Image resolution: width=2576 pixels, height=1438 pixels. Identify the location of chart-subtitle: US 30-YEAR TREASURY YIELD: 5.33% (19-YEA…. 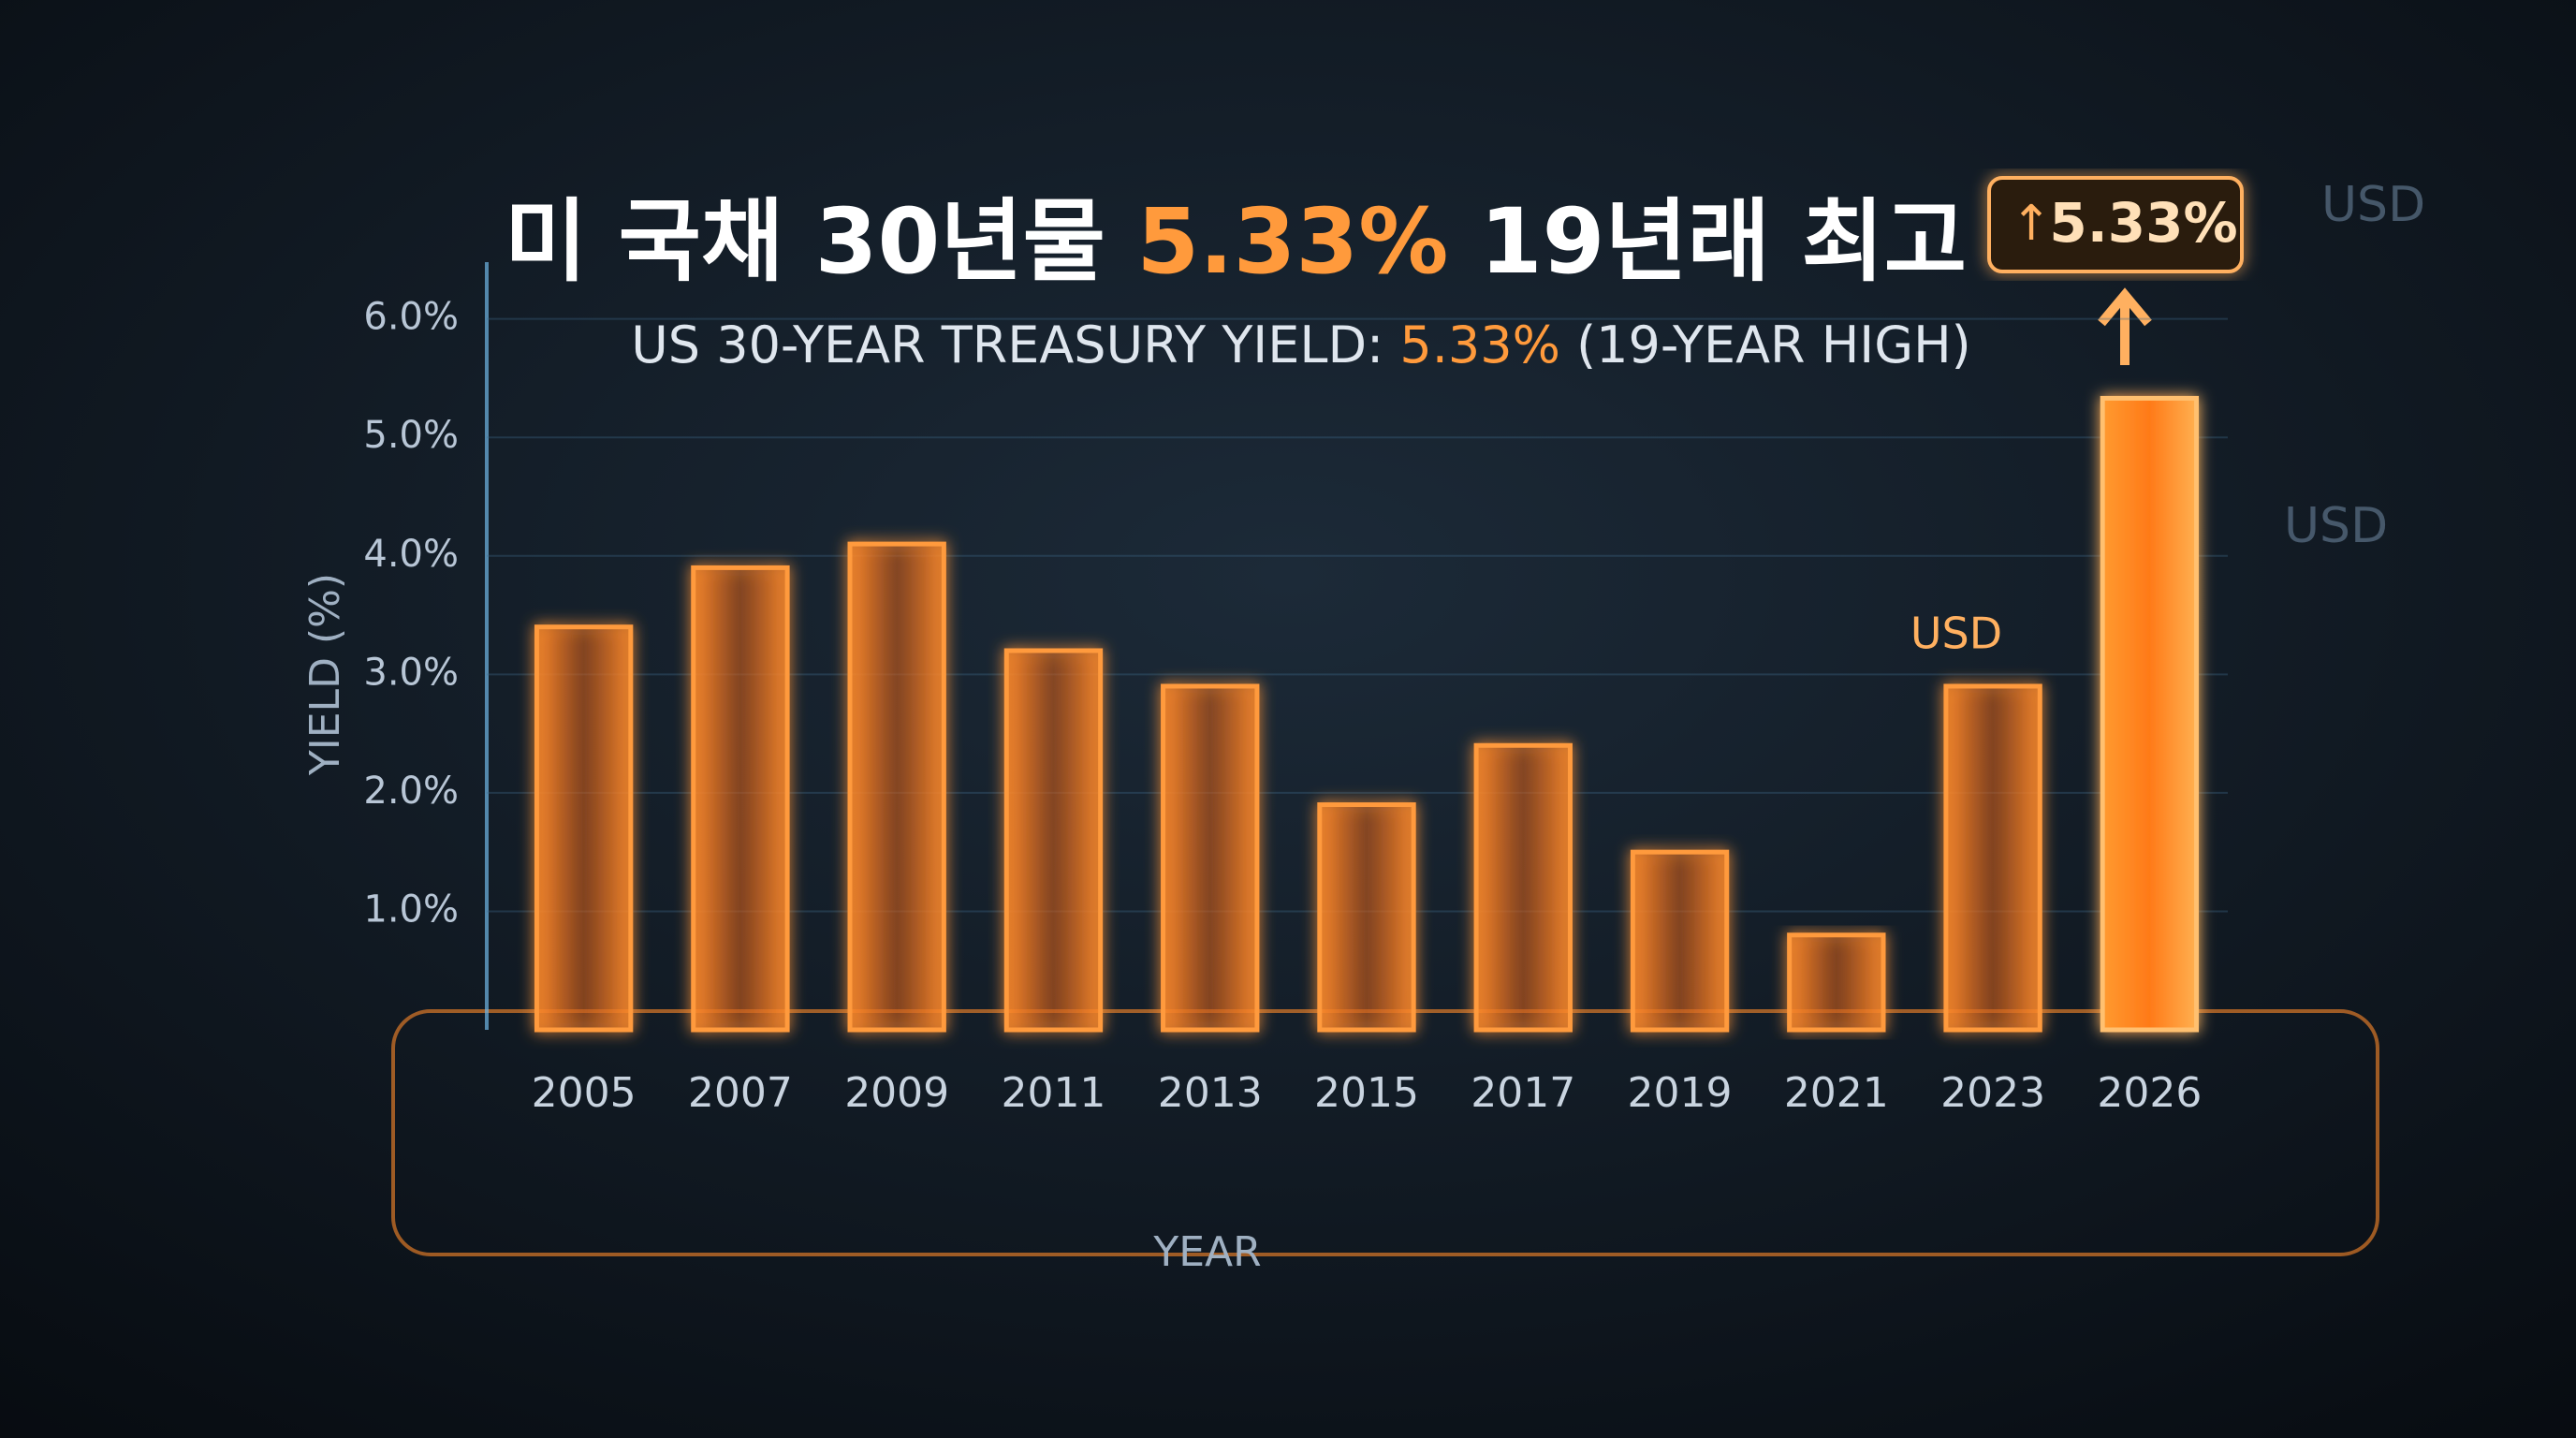
(1301, 344).